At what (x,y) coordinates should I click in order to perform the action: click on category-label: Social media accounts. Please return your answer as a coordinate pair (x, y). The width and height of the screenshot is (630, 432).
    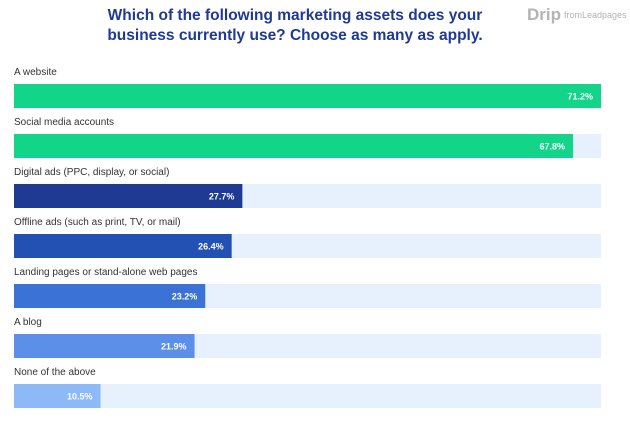
    Looking at the image, I should click on (64, 122).